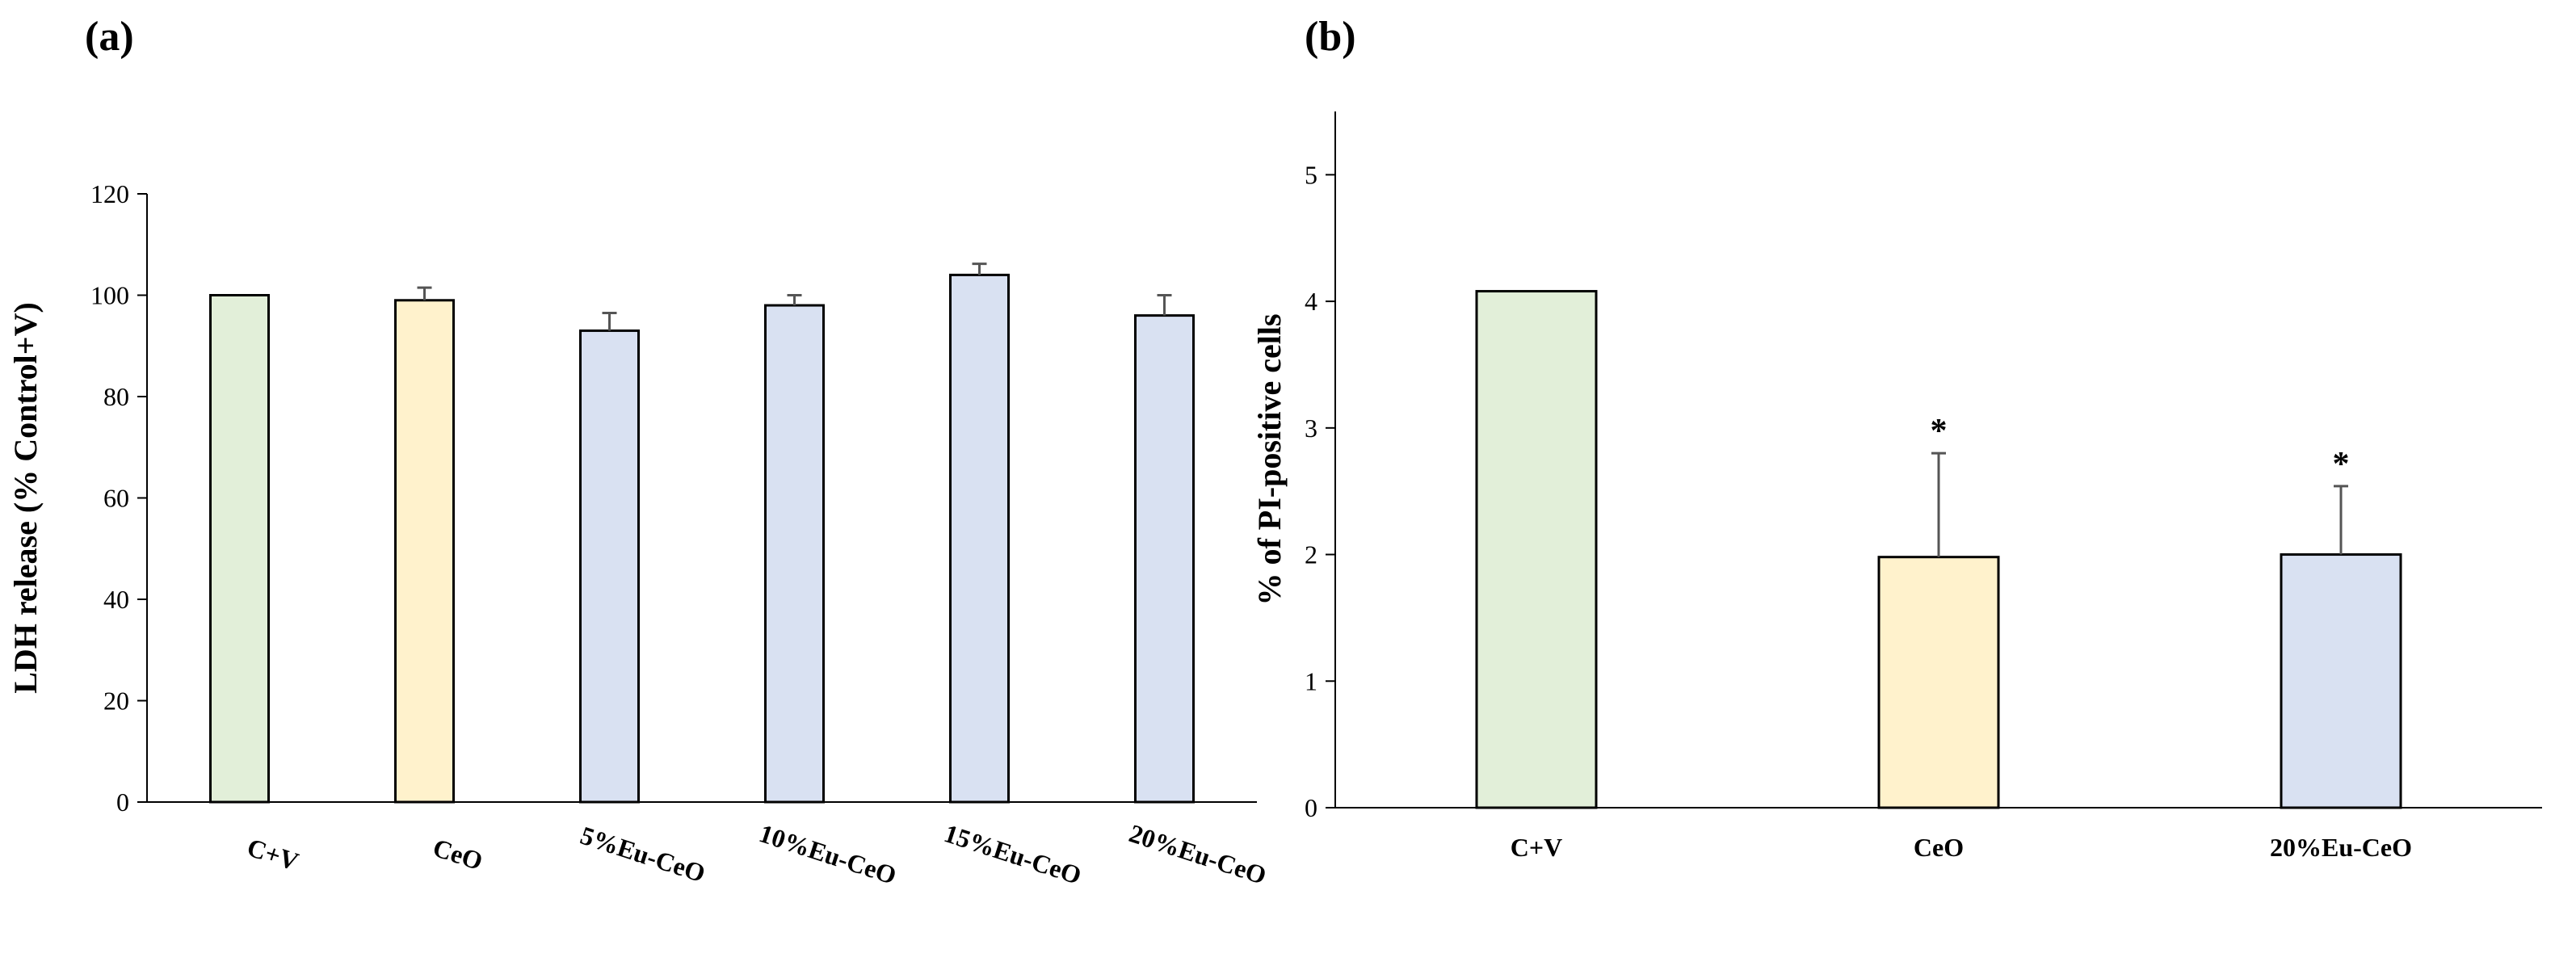  I want to click on bar-5%Eu-CeO, so click(610, 566).